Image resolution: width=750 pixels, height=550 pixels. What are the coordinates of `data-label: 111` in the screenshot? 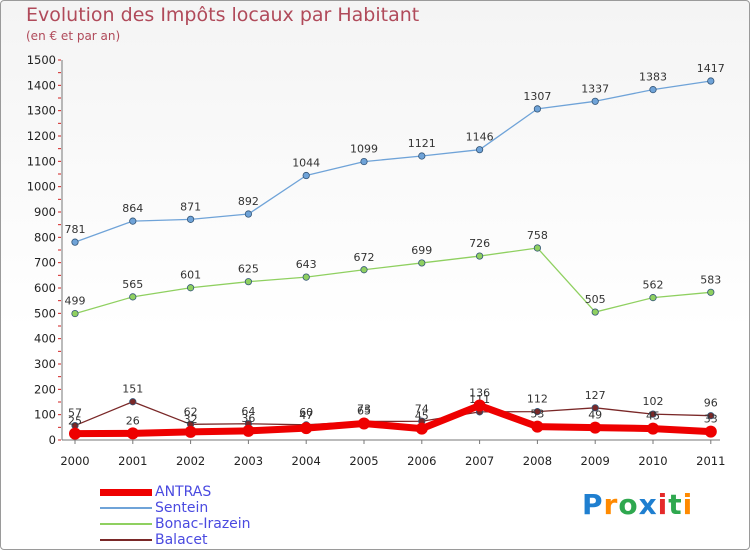 It's located at (479, 399).